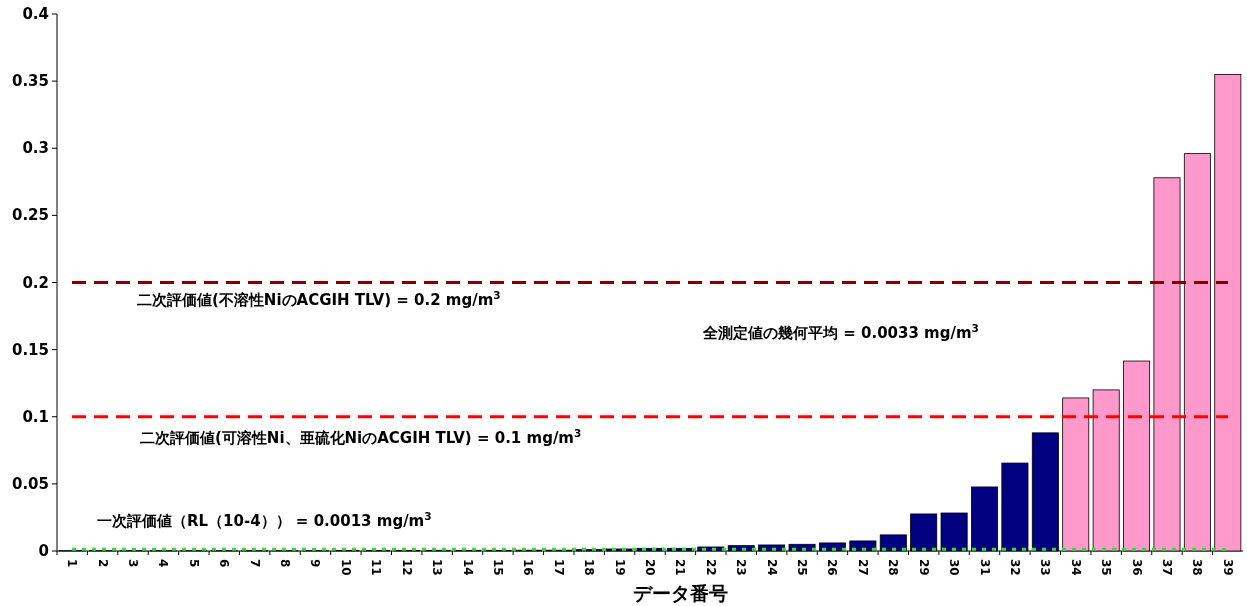 This screenshot has width=1247, height=606. I want to click on y-tick-label: 0, so click(43, 551).